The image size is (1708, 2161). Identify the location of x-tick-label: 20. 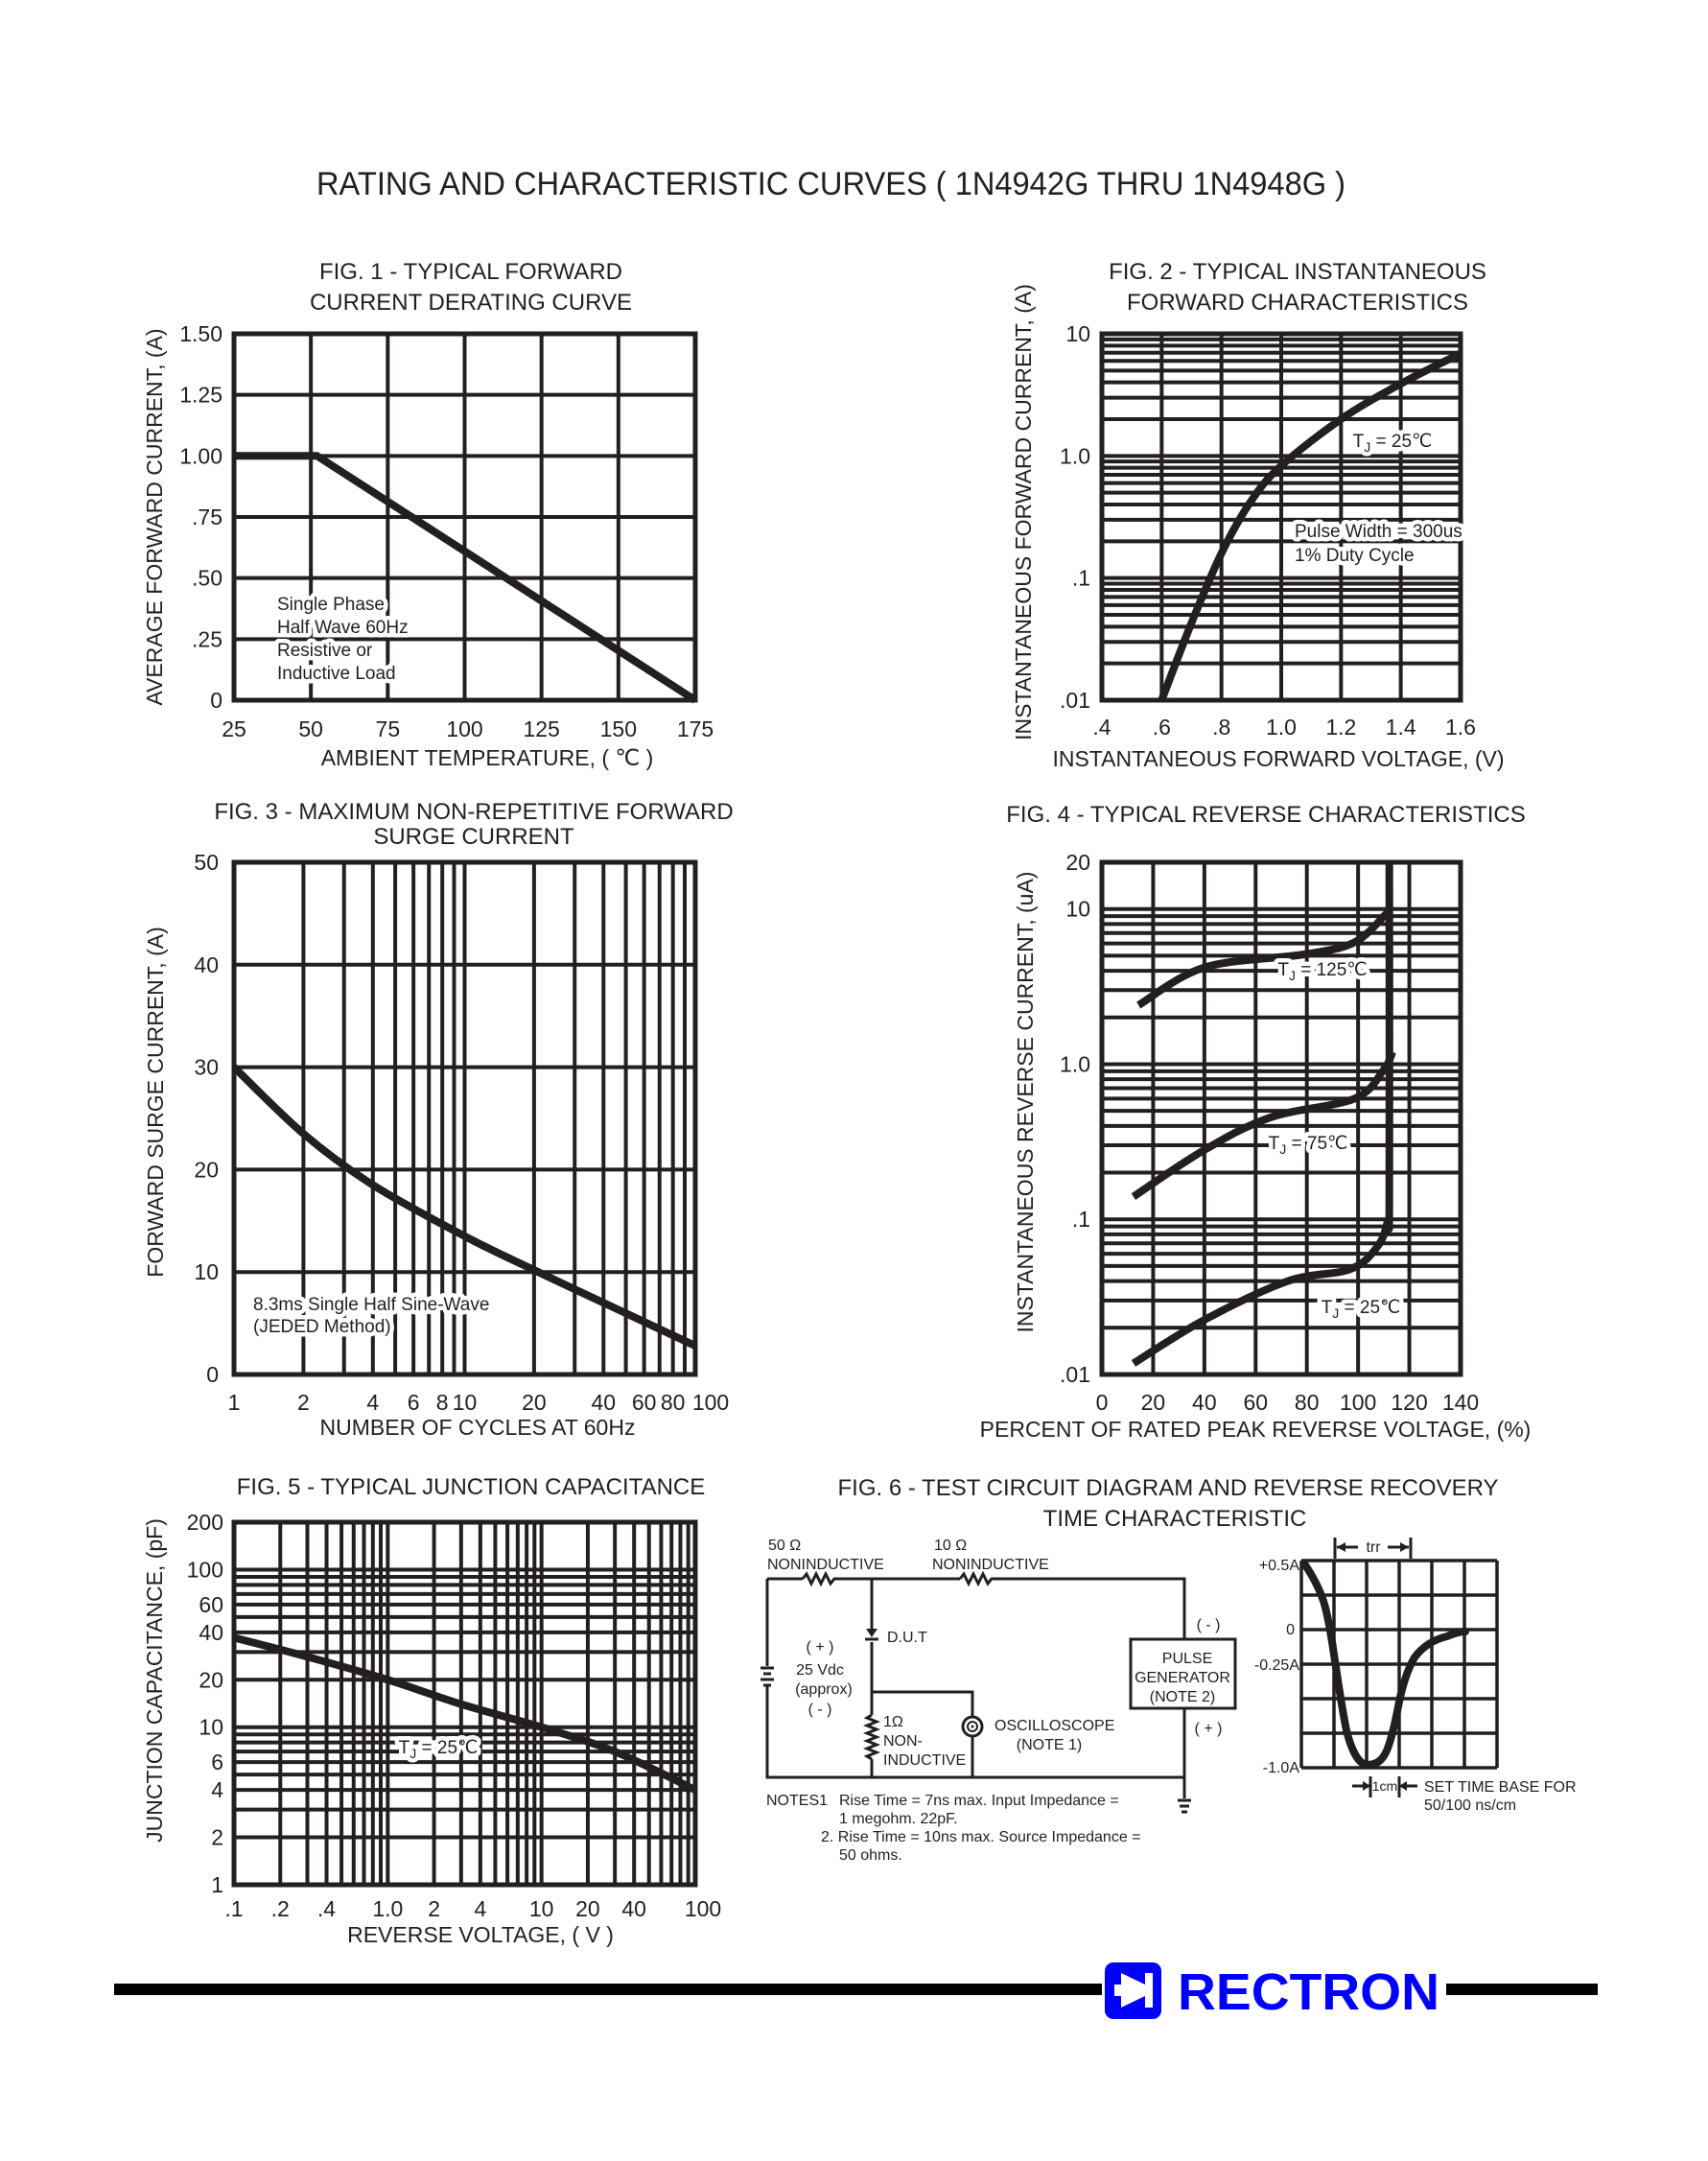
(1153, 1402).